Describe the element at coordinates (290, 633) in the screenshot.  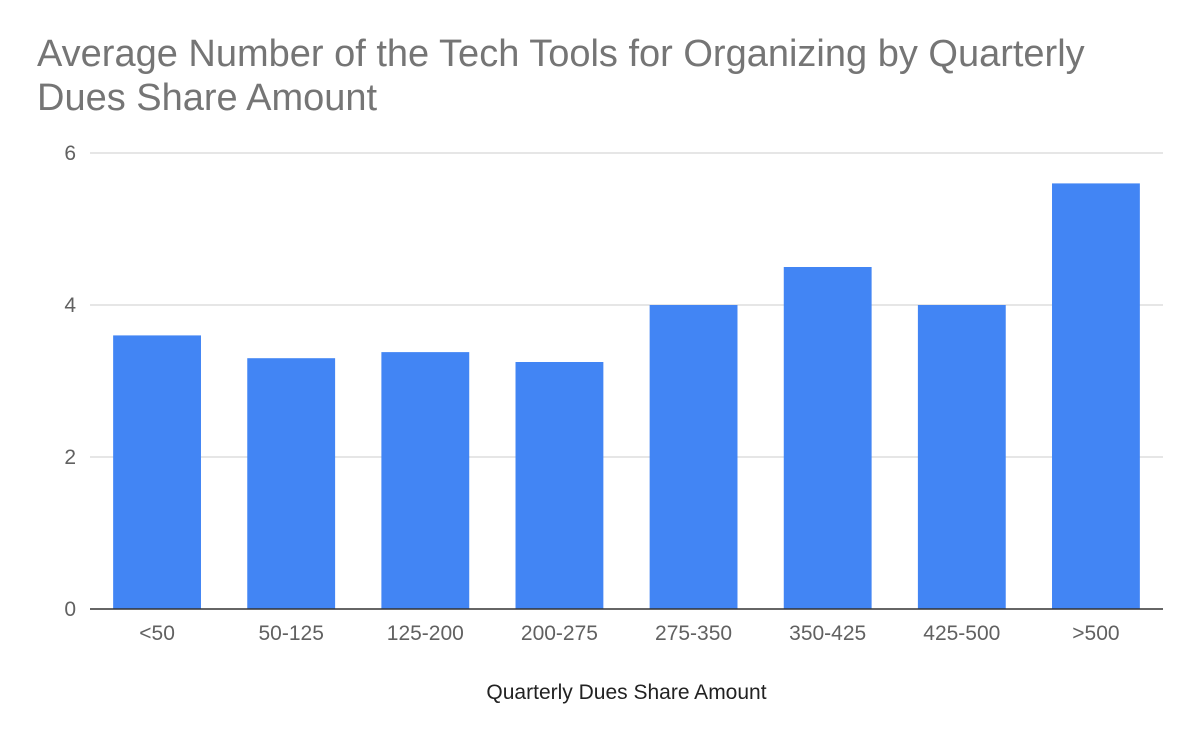
I see `x-tick-label: 50-125` at that location.